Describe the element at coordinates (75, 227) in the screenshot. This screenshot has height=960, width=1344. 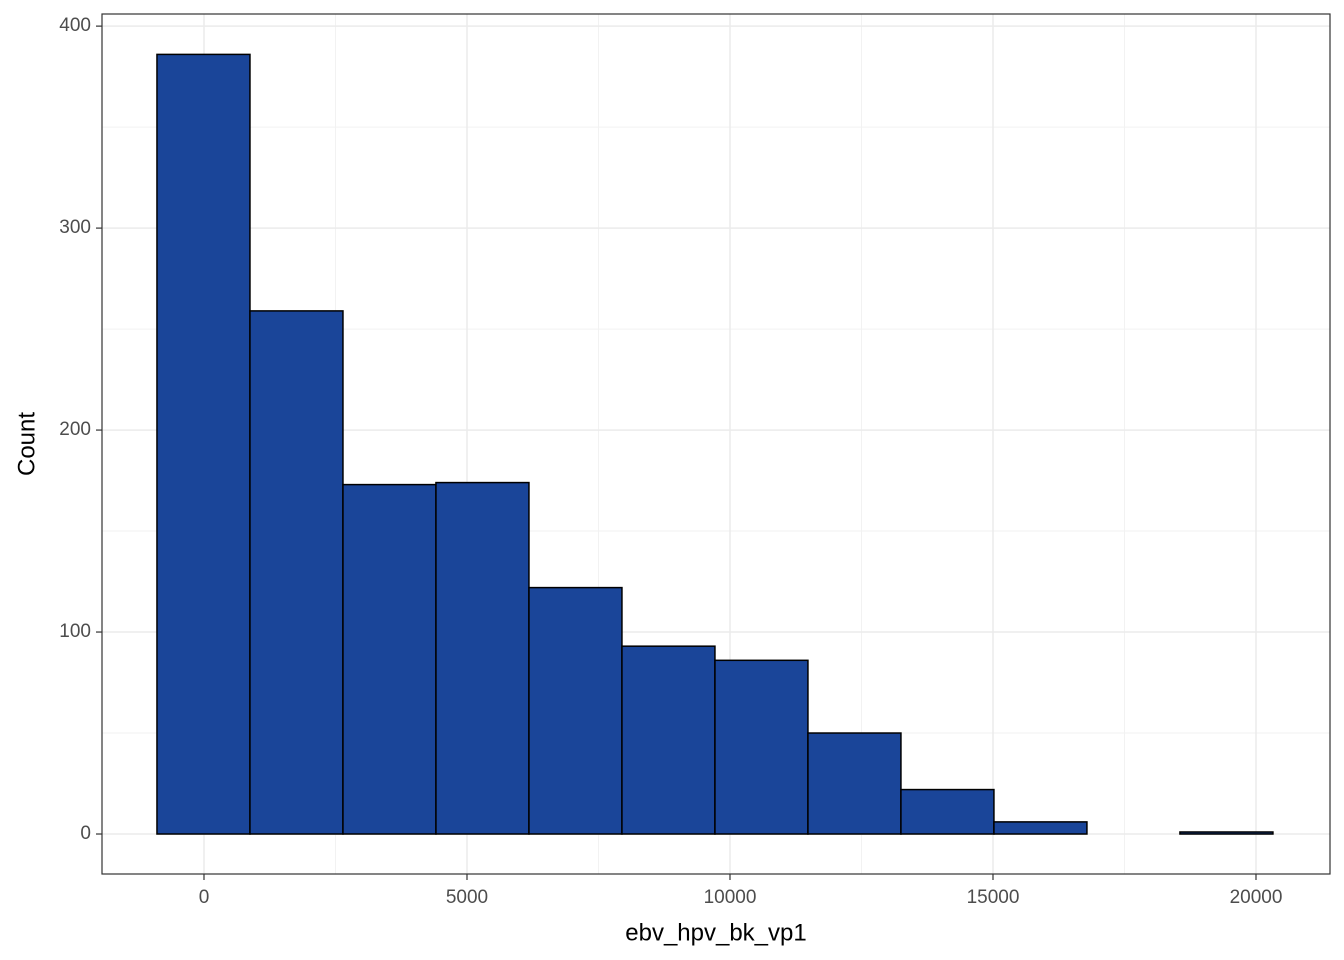
I see `y-tick-label: 300` at that location.